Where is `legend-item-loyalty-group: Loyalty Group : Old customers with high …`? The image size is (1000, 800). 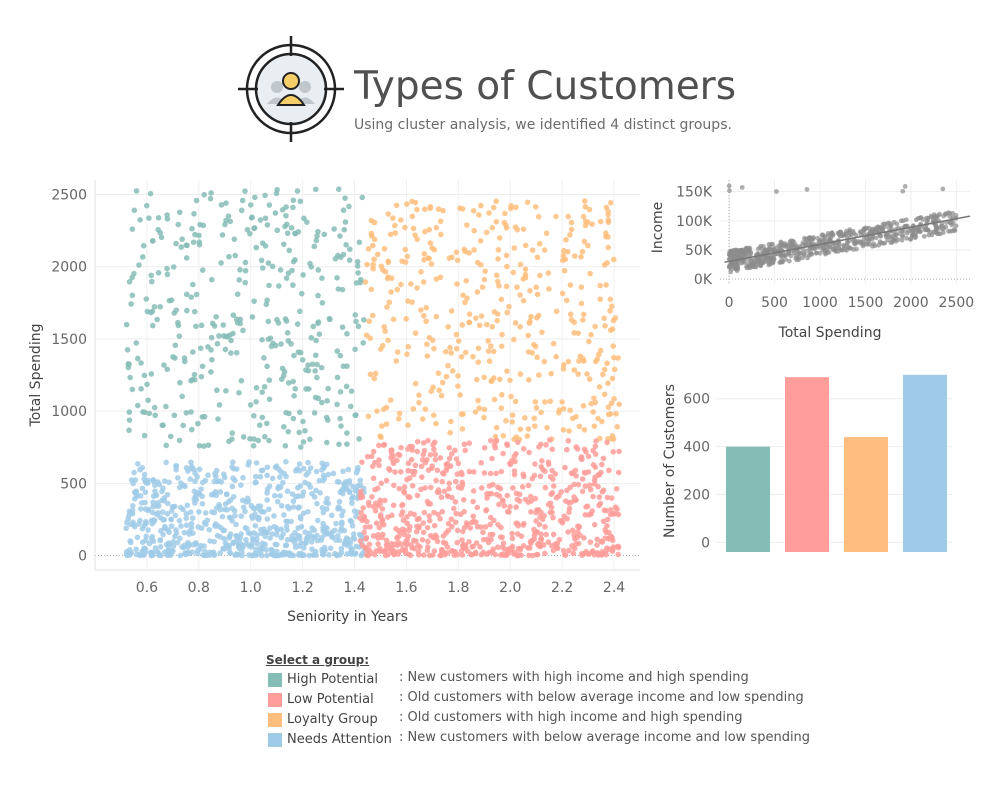
legend-item-loyalty-group: Loyalty Group : Old customers with high … is located at coordinates (546, 720).